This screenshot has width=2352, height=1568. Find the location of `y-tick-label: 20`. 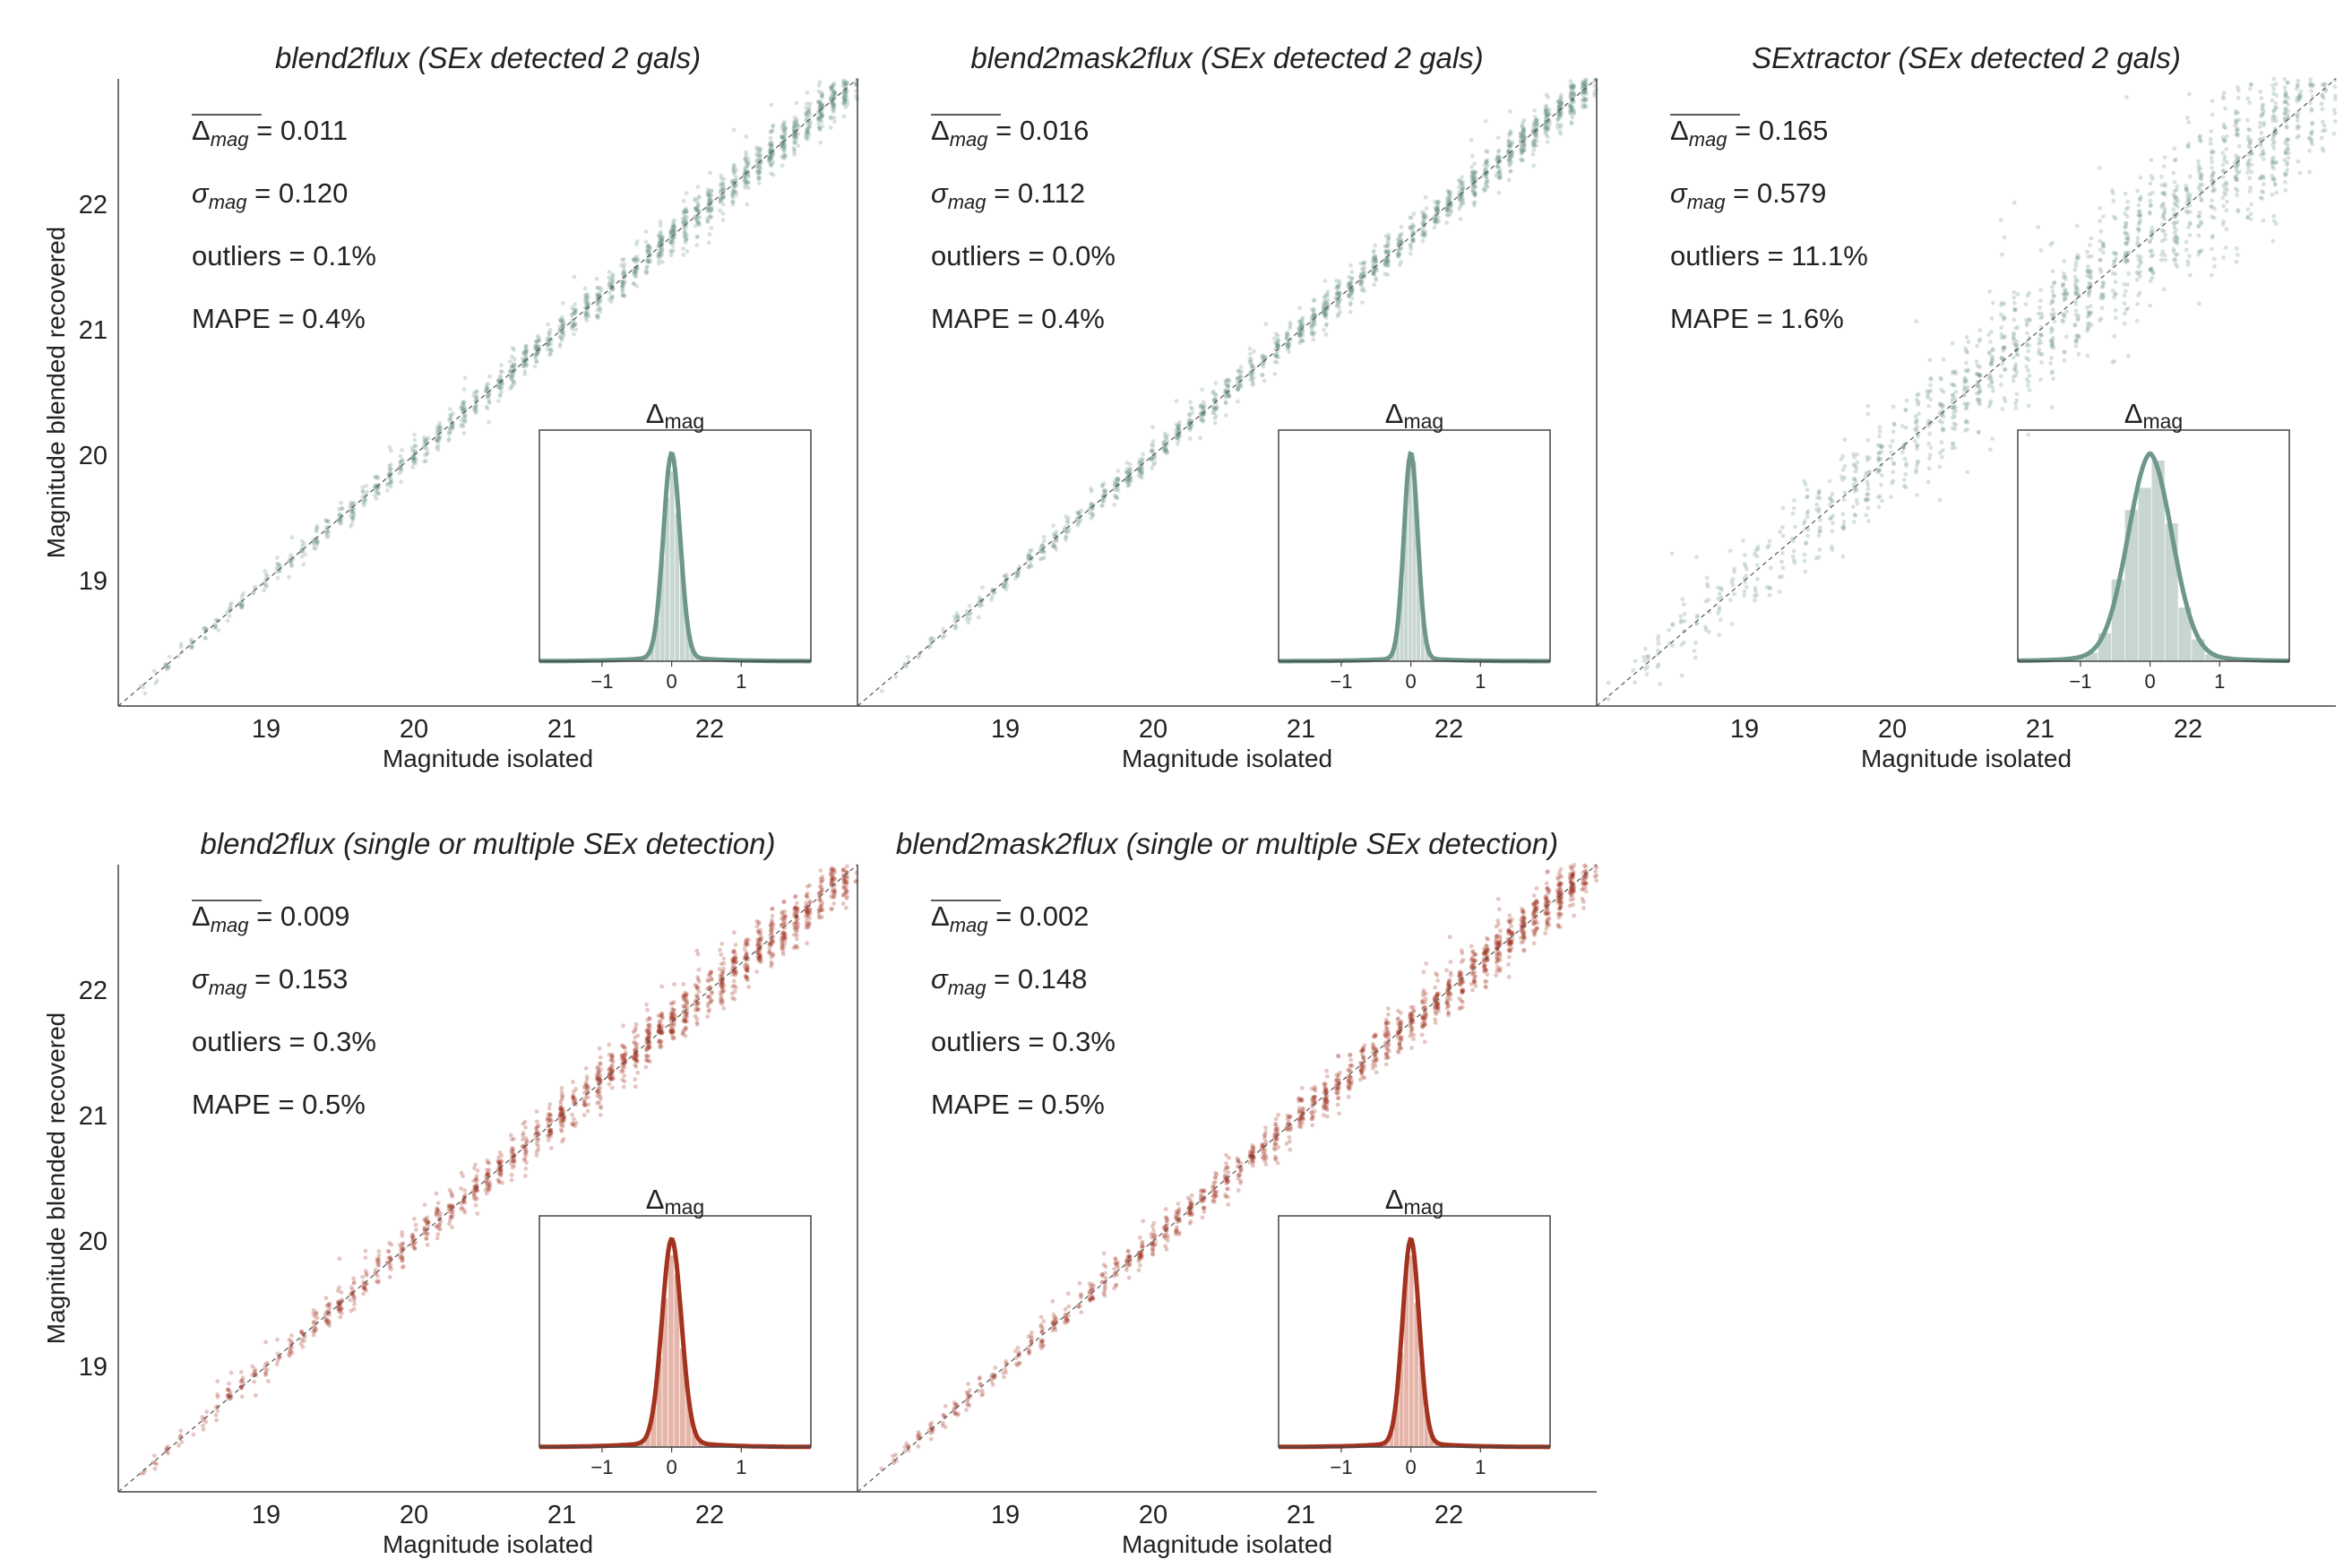

y-tick-label: 20 is located at coordinates (93, 456).